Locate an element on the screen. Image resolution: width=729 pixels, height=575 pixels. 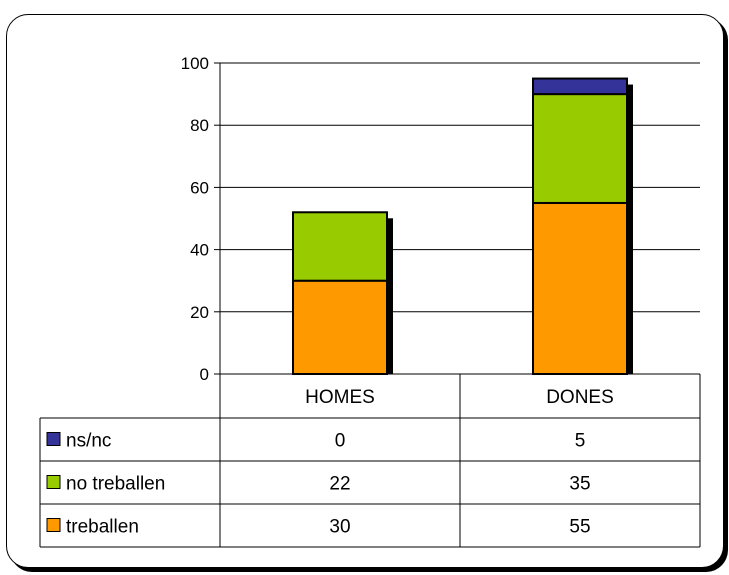
data-label: 5 is located at coordinates (580, 441).